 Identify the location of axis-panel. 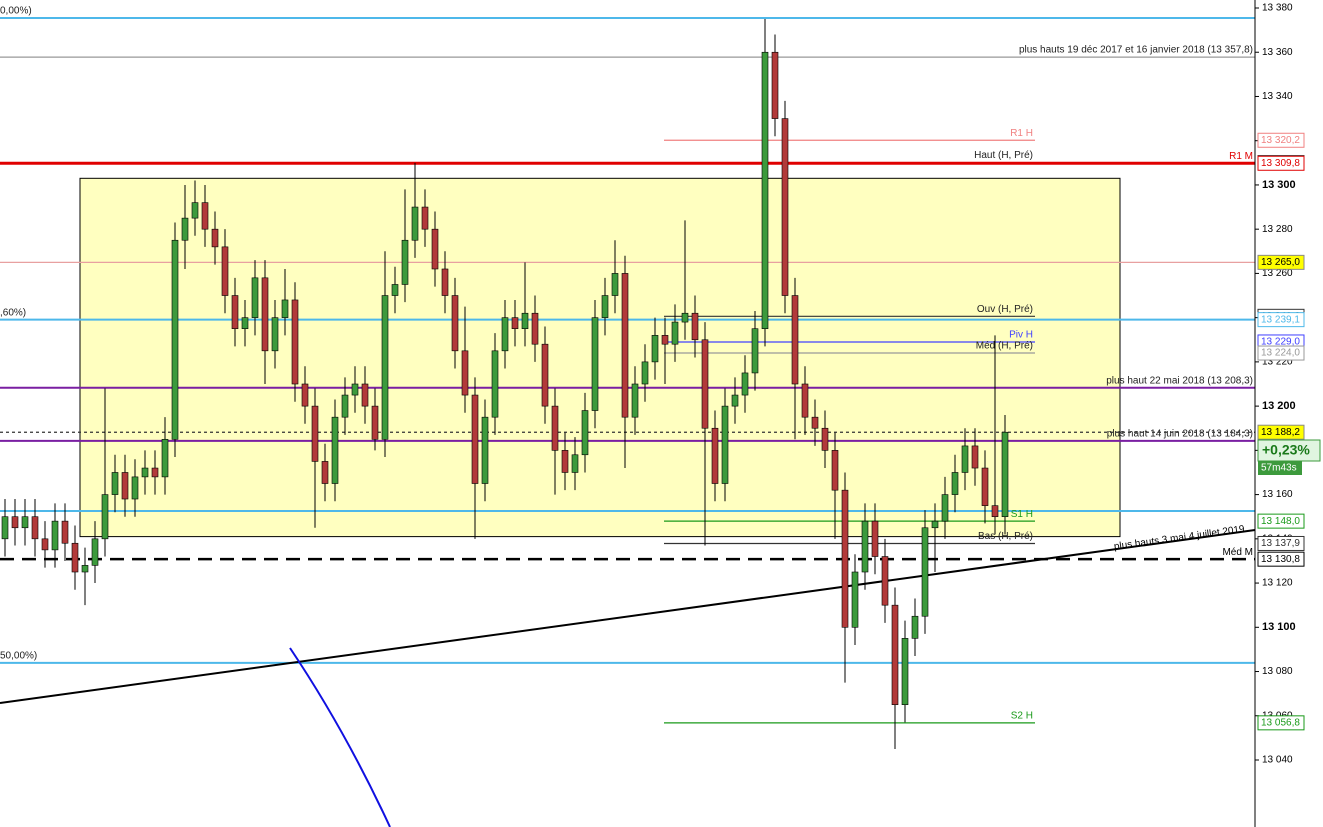
(1289, 413).